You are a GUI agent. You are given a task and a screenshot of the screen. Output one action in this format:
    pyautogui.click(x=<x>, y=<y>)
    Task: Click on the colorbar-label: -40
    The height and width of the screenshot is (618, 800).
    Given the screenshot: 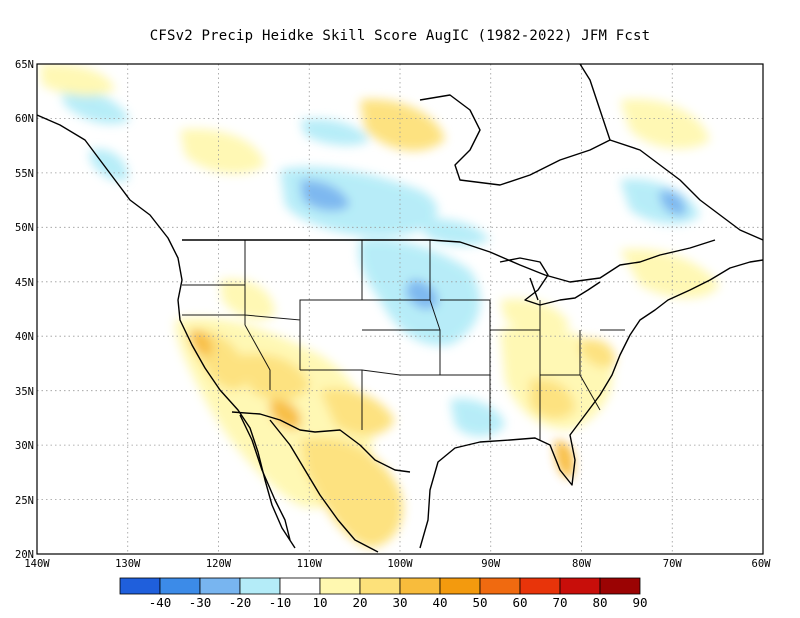 What is the action you would take?
    pyautogui.click(x=160, y=602)
    